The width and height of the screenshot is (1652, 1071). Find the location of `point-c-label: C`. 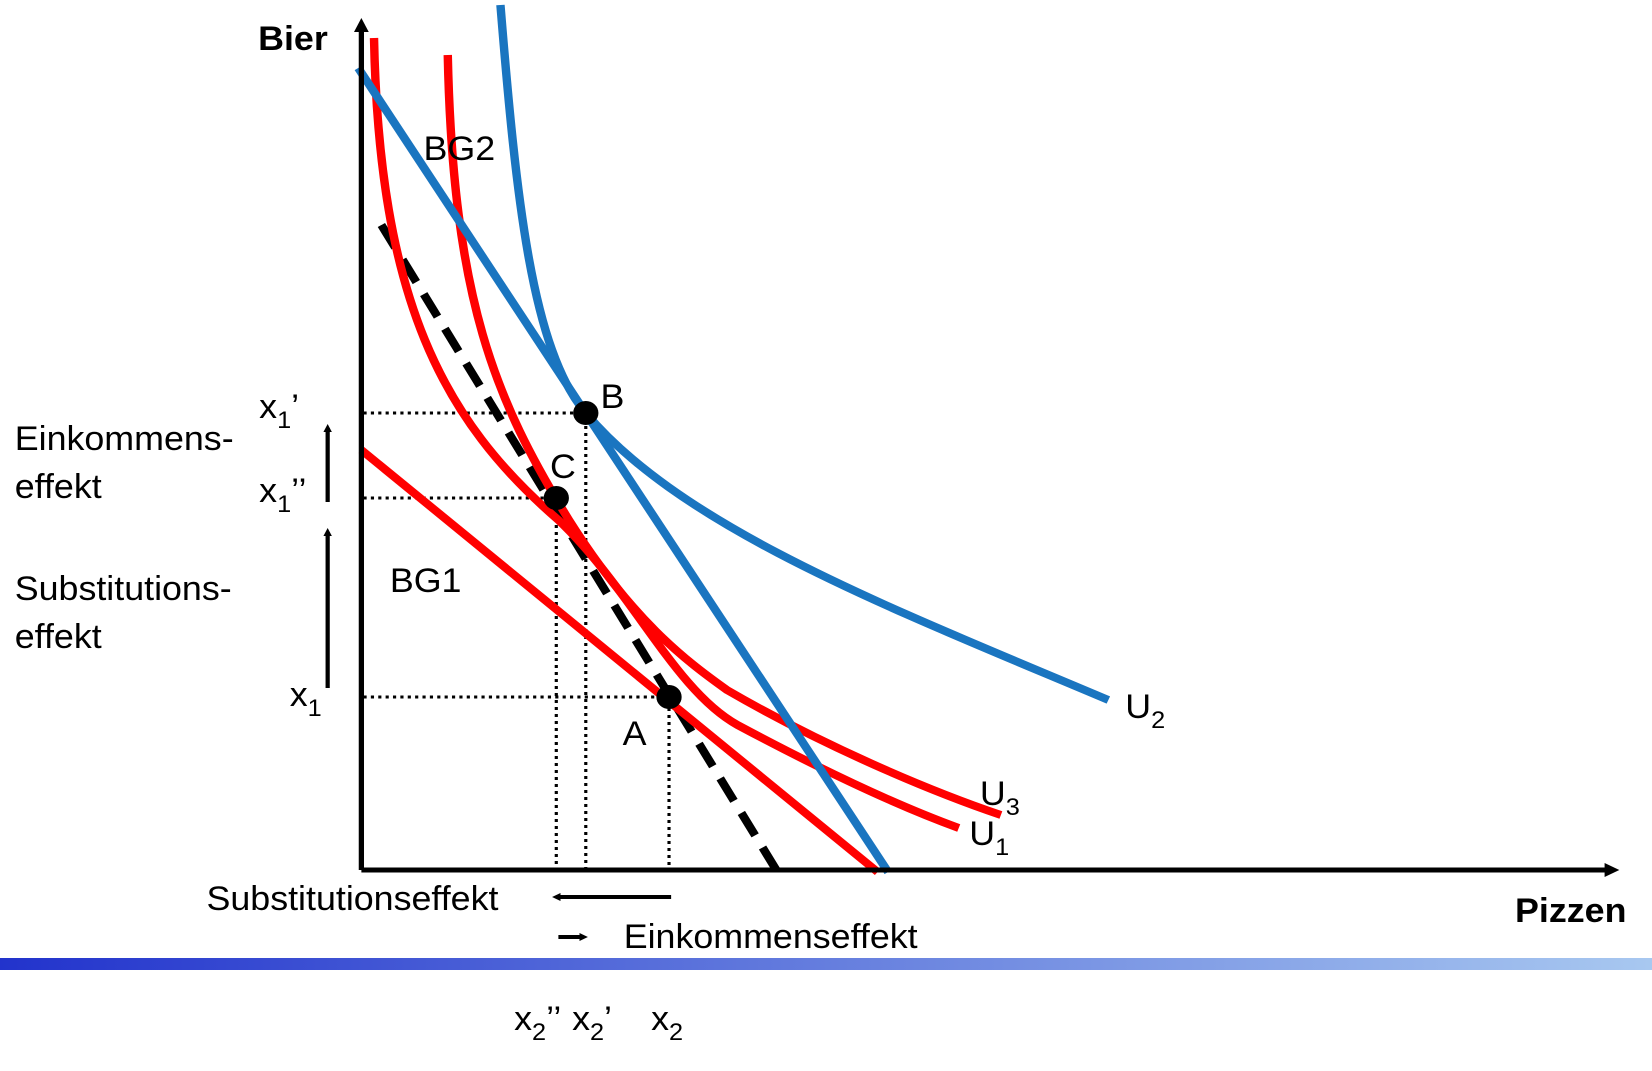

point-c-label: C is located at coordinates (563, 467).